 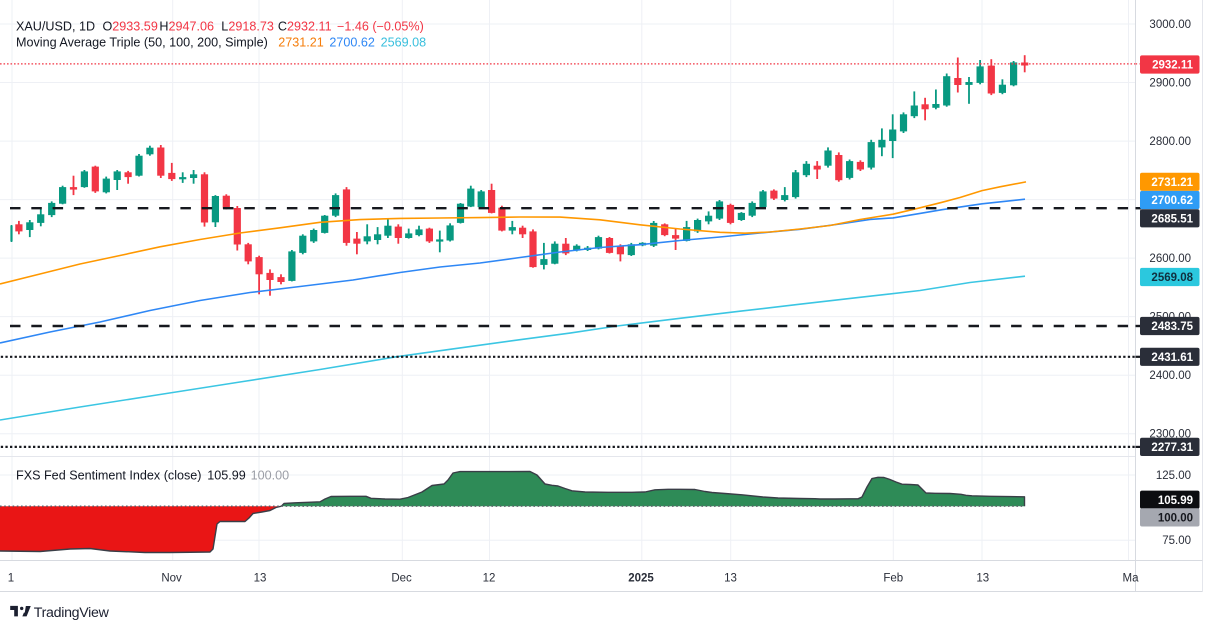 I want to click on svg-text: Nov, so click(x=171, y=579).